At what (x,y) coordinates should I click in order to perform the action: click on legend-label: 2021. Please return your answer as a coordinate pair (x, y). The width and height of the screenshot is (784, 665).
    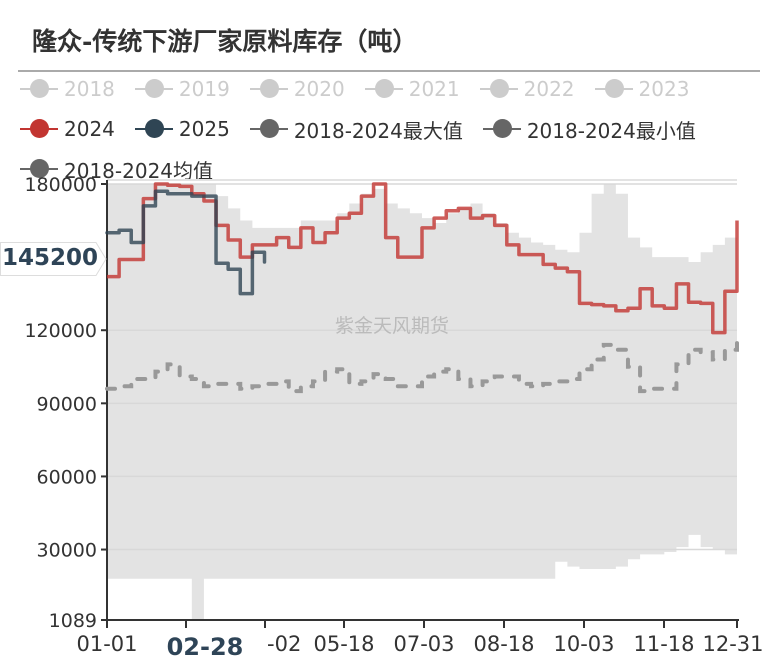
    Looking at the image, I should click on (434, 89).